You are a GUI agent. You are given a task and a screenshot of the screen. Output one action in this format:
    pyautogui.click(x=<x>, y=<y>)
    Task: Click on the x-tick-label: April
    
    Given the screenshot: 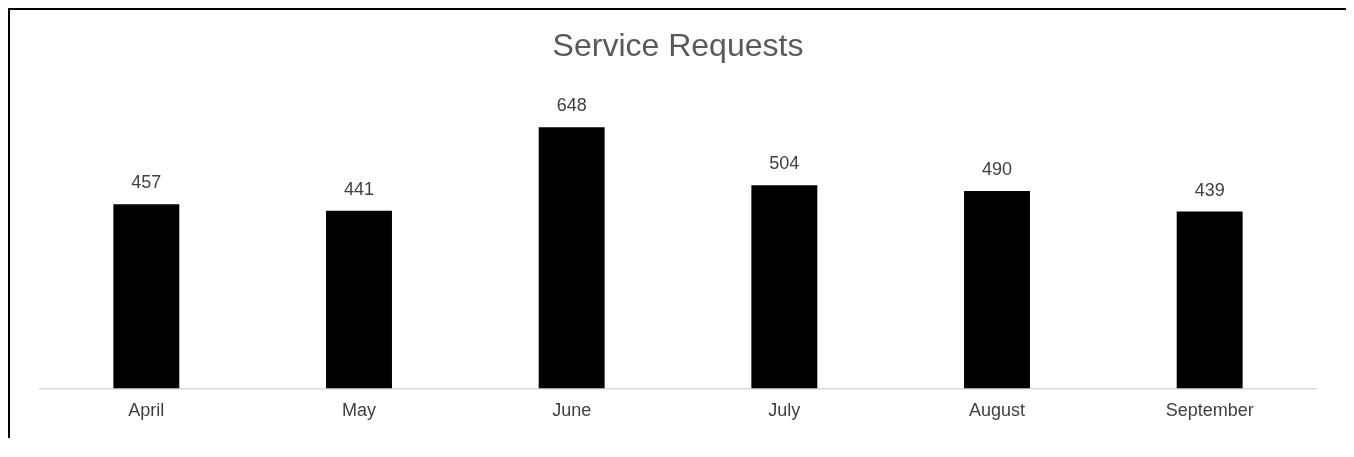 What is the action you would take?
    pyautogui.click(x=146, y=410)
    